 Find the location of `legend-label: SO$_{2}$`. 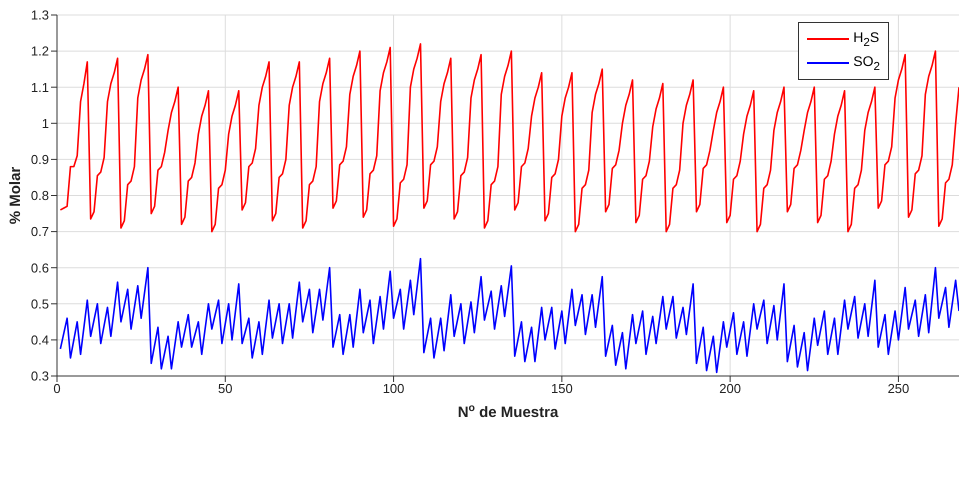

legend-label: SO$_{2}$ is located at coordinates (866, 63).